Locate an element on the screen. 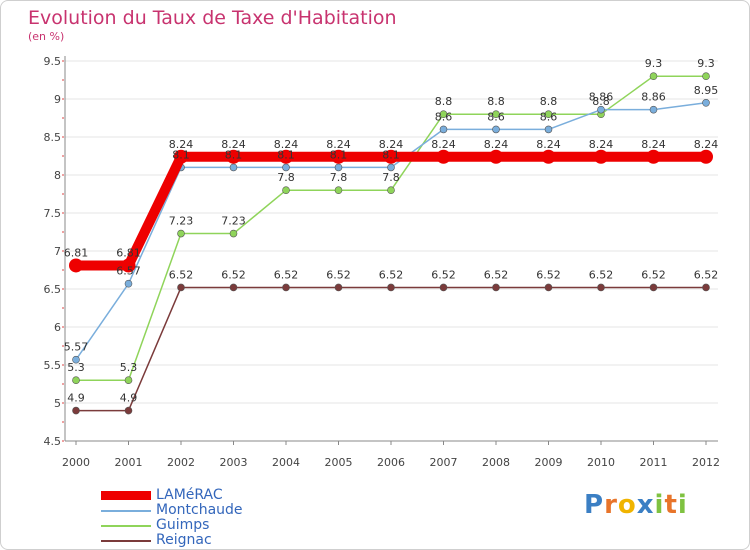  x-tick-label: 2006 is located at coordinates (391, 462).